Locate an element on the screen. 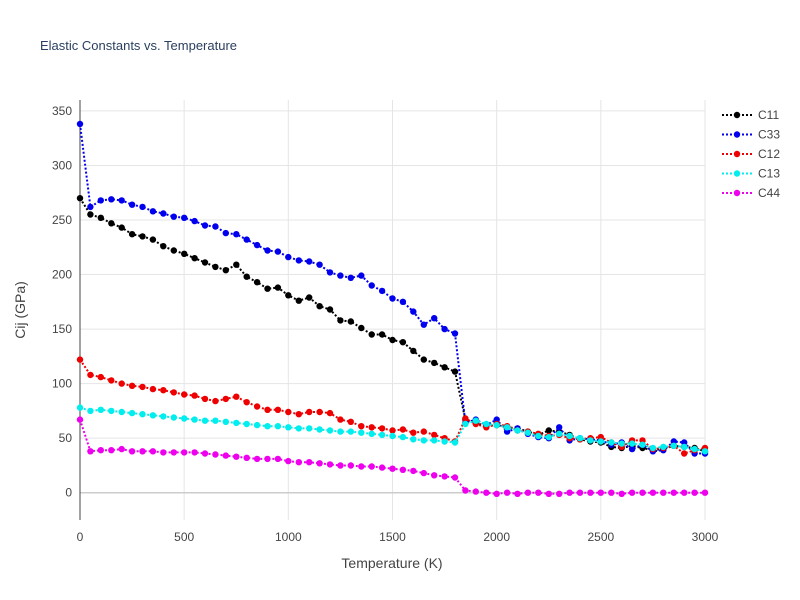 The image size is (800, 600). legend-marker-c44 is located at coordinates (737, 193).